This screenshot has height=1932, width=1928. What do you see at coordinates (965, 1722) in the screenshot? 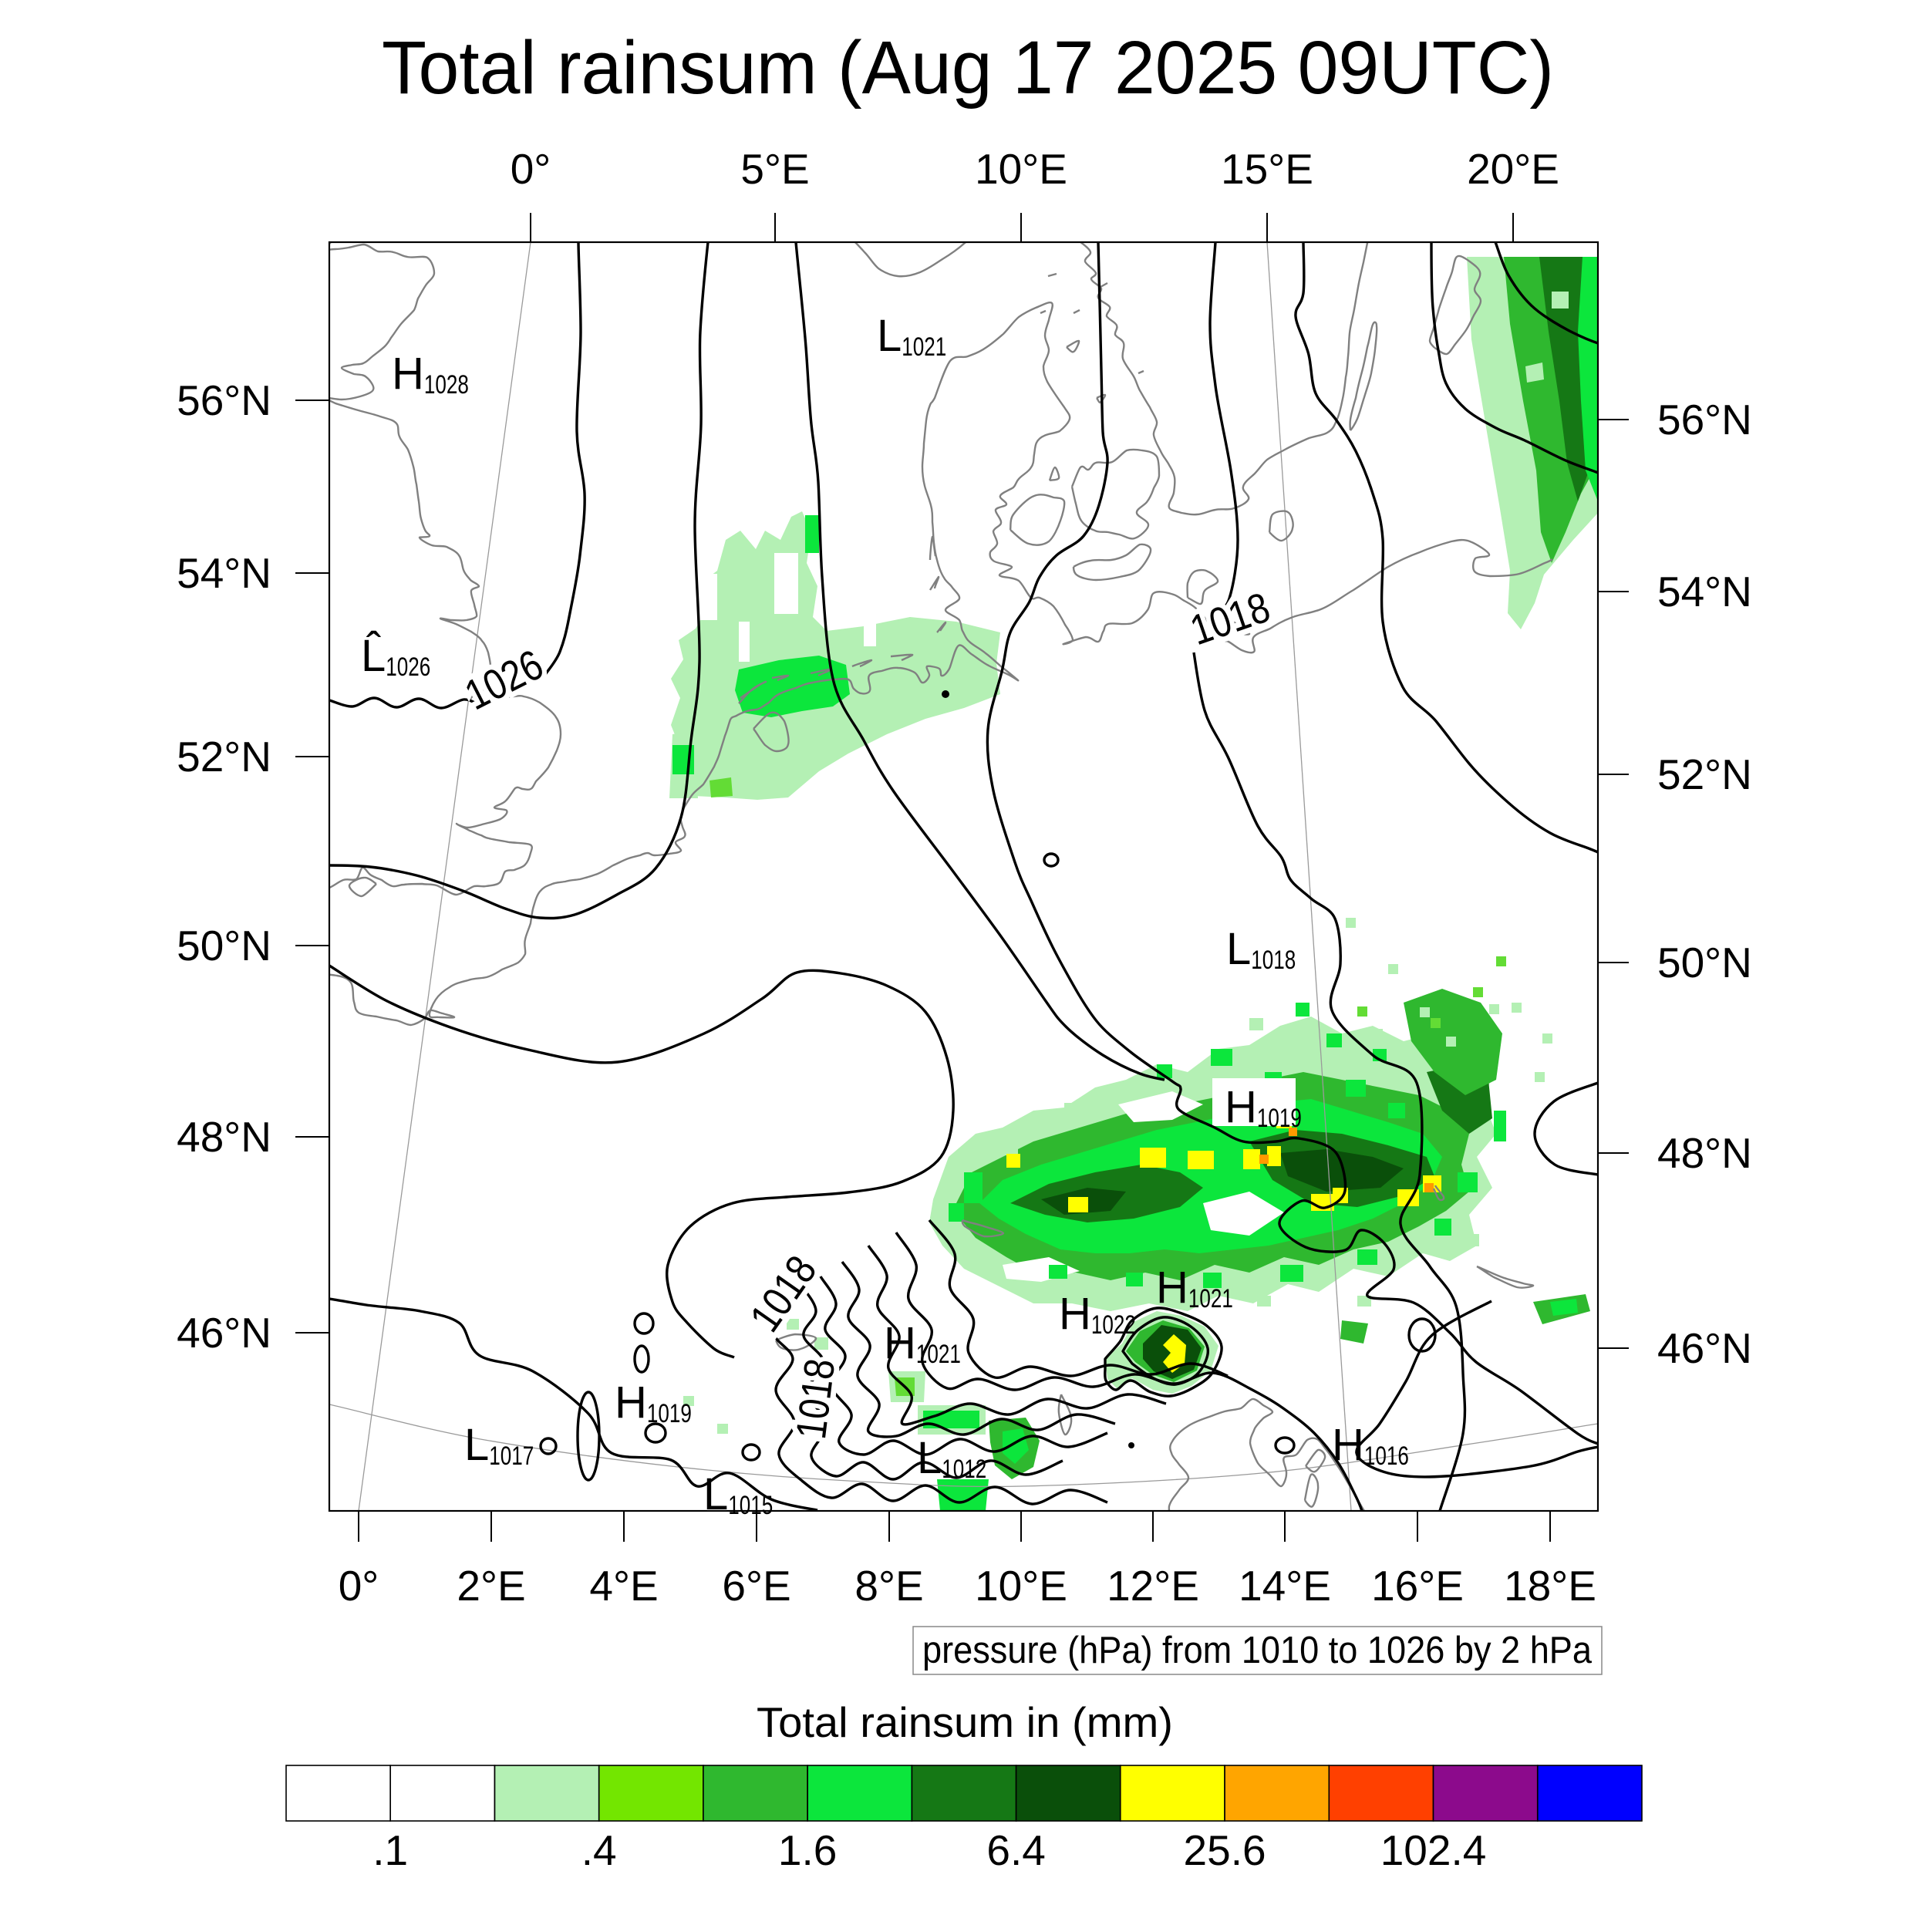
I see `svg-text: Total rainsum in (mm)` at bounding box center [965, 1722].